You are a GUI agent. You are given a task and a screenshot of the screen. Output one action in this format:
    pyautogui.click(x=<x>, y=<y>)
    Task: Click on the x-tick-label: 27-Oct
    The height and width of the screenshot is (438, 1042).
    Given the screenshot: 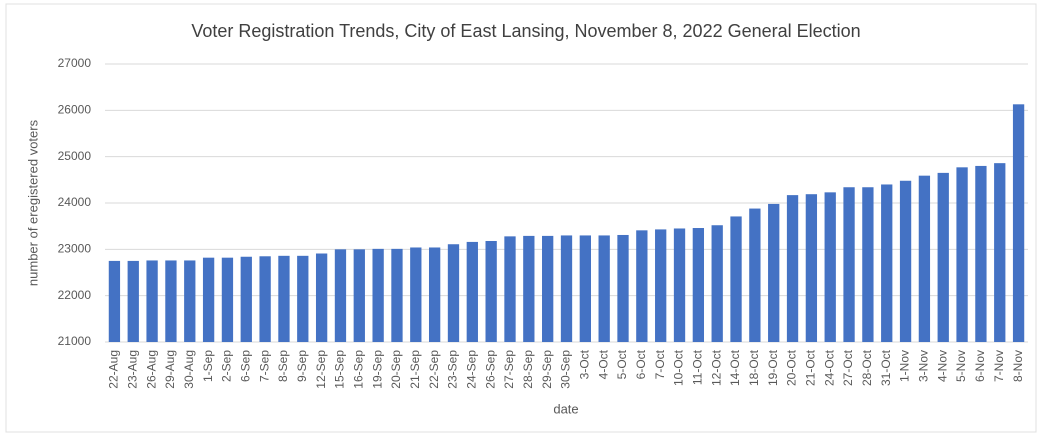 What is the action you would take?
    pyautogui.click(x=848, y=367)
    